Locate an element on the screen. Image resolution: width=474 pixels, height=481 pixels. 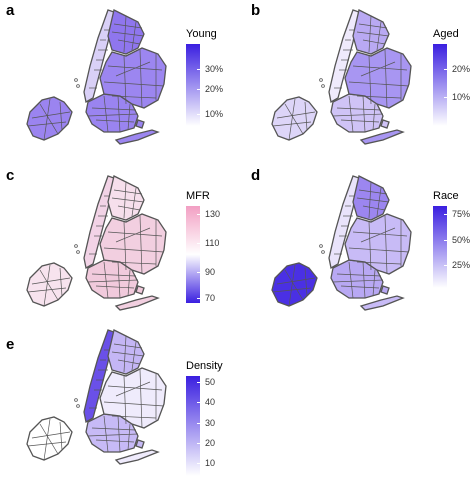
legend-density: Density 50 40 30 20 10 is located at coordinates (211, 419).